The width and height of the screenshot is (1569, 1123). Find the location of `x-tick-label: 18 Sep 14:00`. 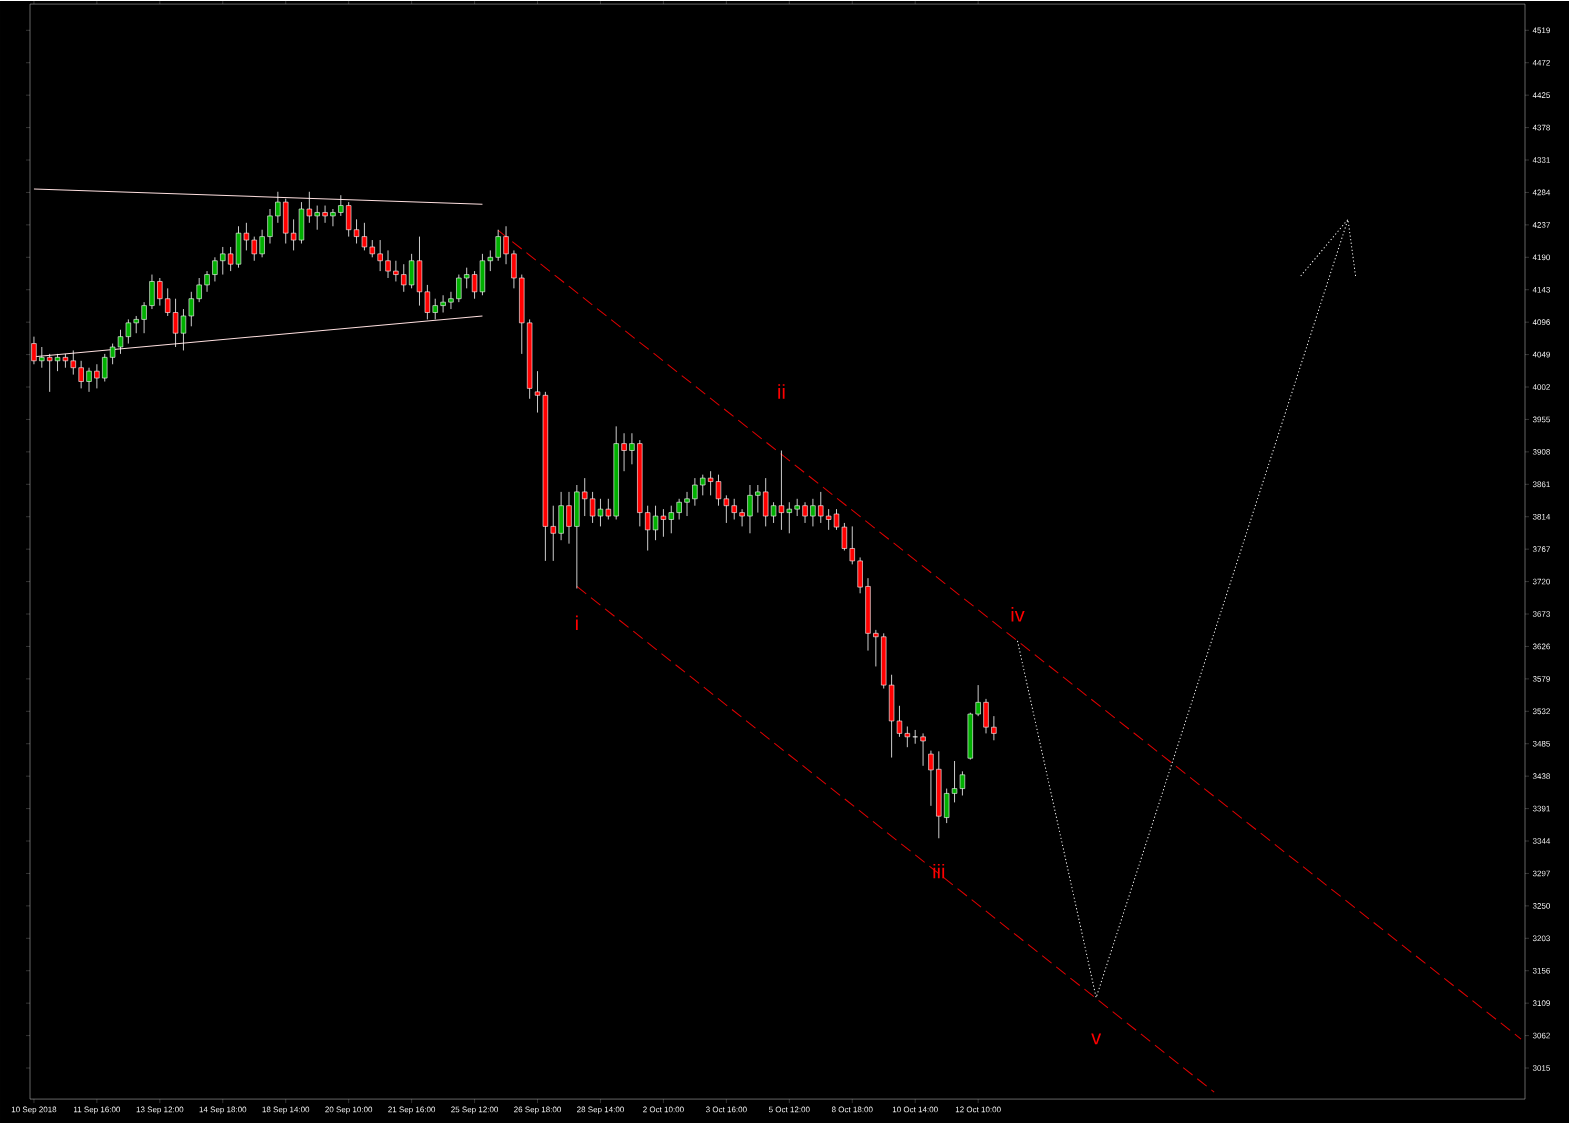

x-tick-label: 18 Sep 14:00 is located at coordinates (286, 1110).